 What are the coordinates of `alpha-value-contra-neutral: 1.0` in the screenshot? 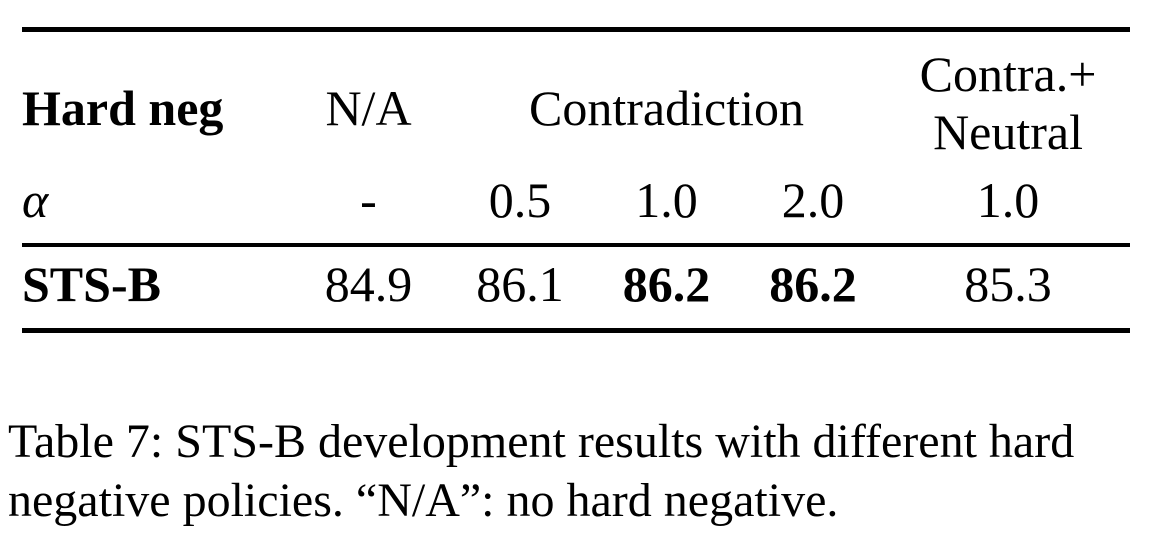 It's located at (1008, 207).